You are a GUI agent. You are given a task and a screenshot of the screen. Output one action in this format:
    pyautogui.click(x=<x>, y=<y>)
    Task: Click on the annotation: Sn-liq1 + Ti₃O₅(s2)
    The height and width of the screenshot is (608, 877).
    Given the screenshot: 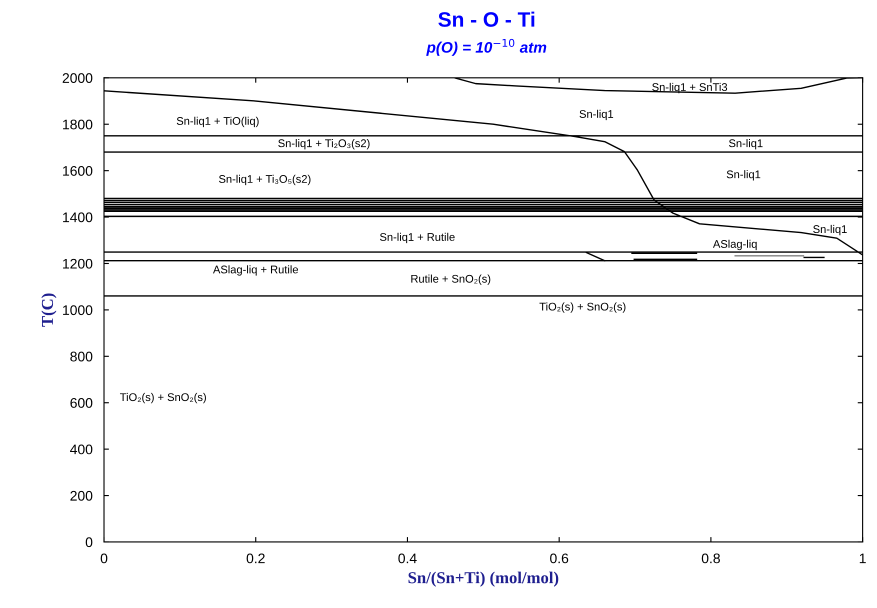 What is the action you would take?
    pyautogui.click(x=264, y=180)
    